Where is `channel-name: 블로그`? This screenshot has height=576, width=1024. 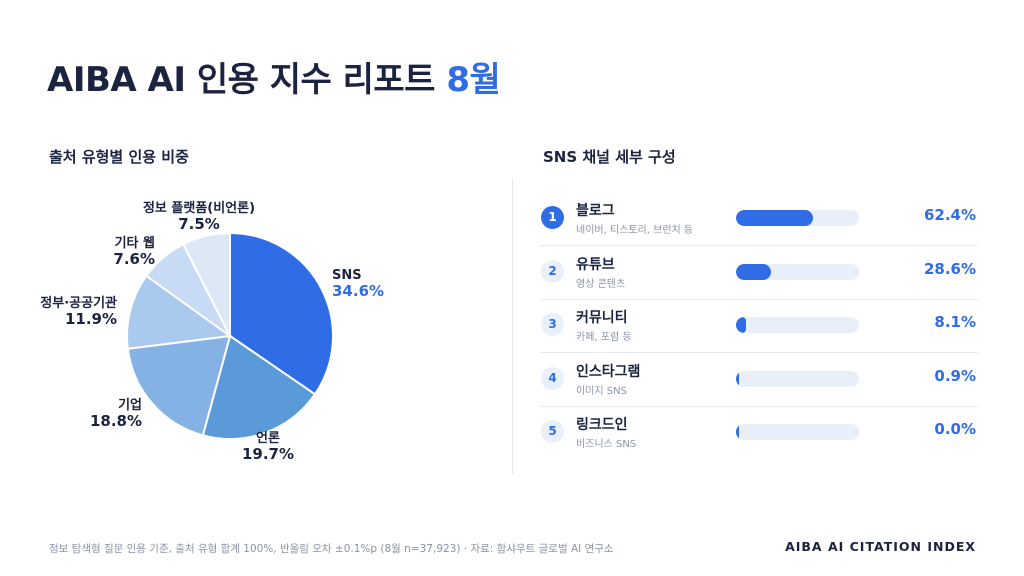
channel-name: 블로그 is located at coordinates (595, 211).